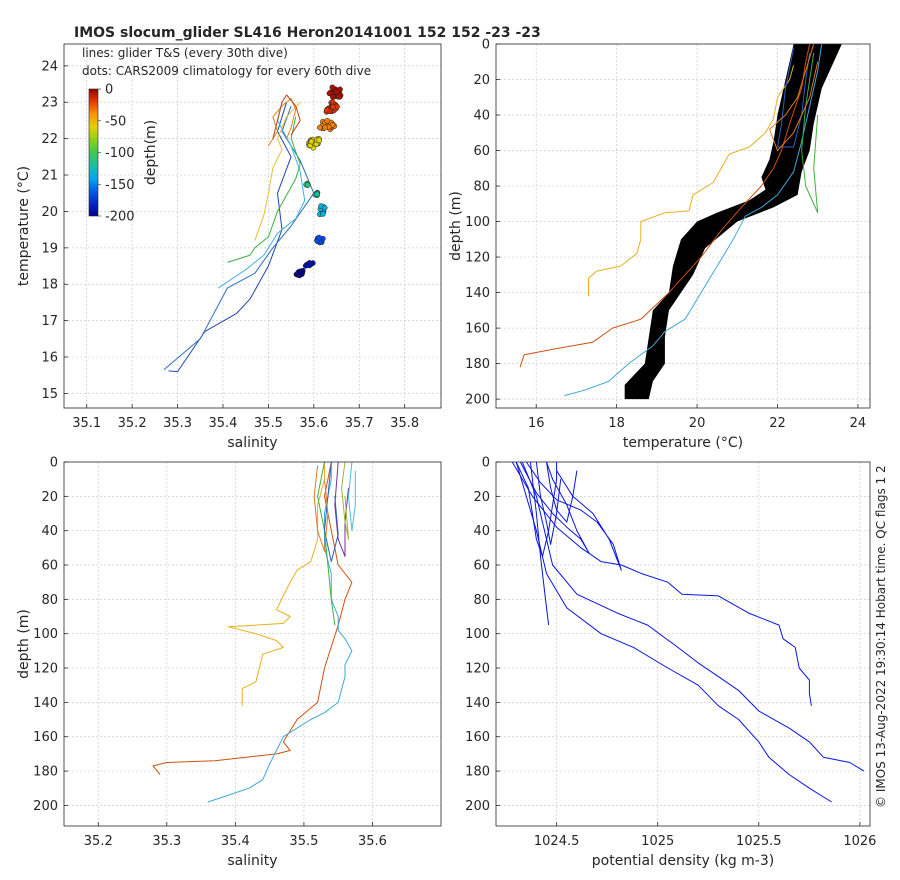 The height and width of the screenshot is (880, 900). I want to click on temp-y-tick-label: 40, so click(481, 116).